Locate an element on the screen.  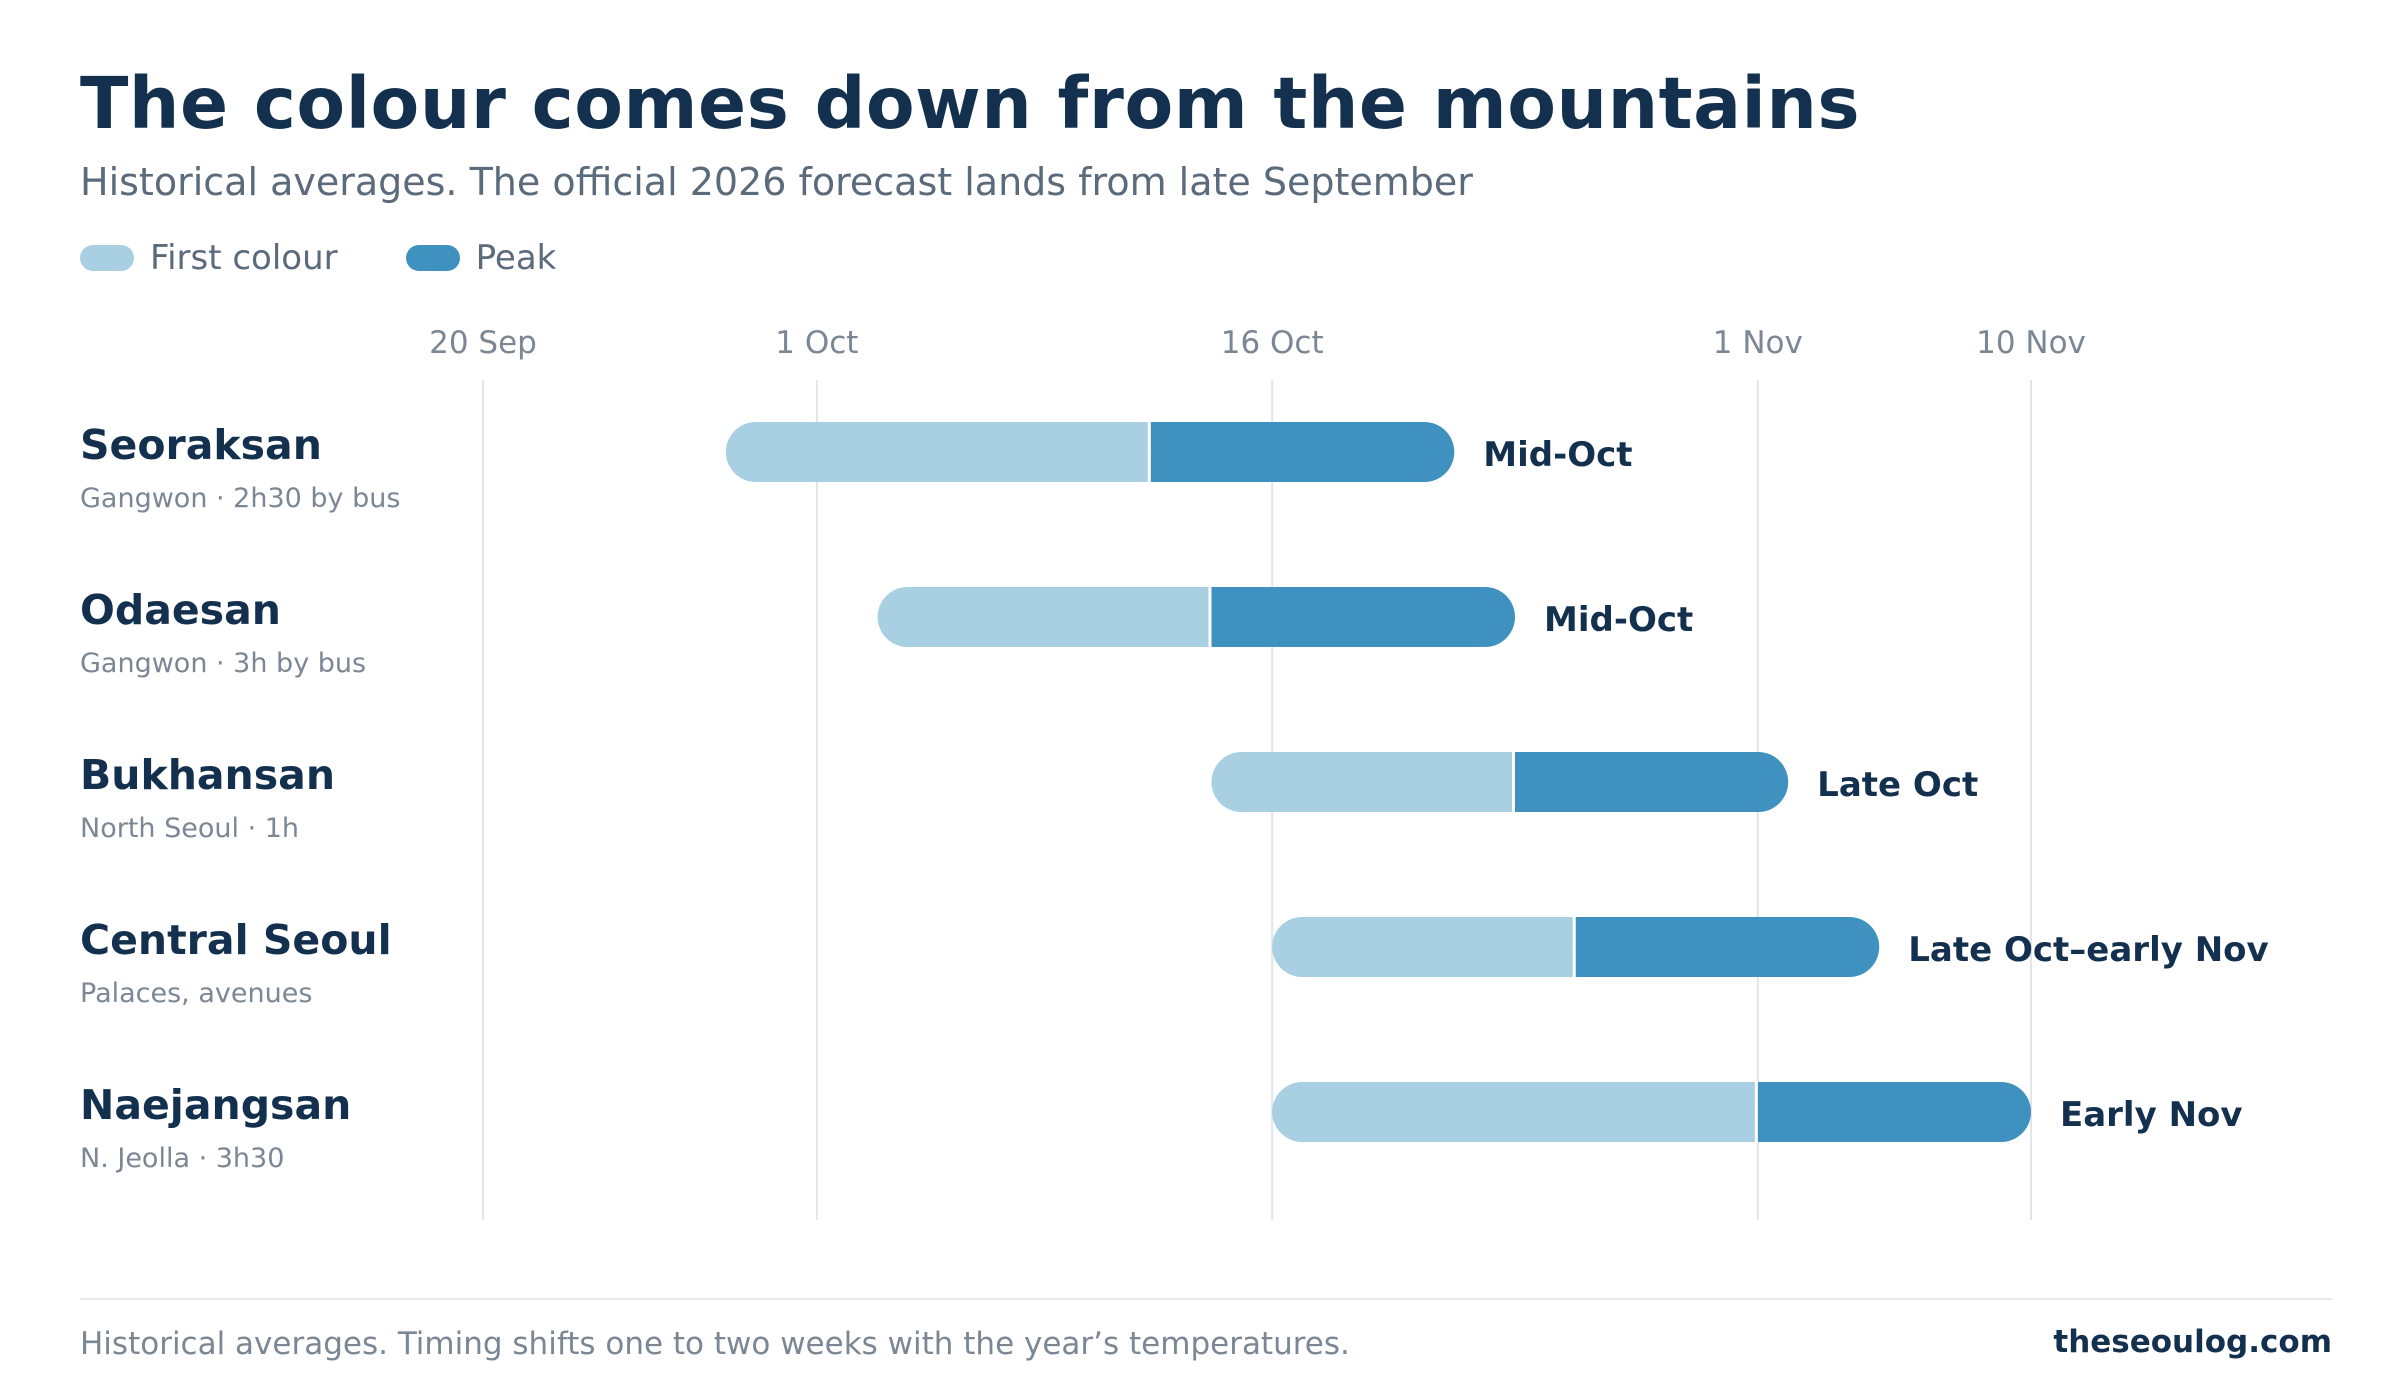
row-sublabel: N. Jeolla · 3h30 is located at coordinates (182, 1158).